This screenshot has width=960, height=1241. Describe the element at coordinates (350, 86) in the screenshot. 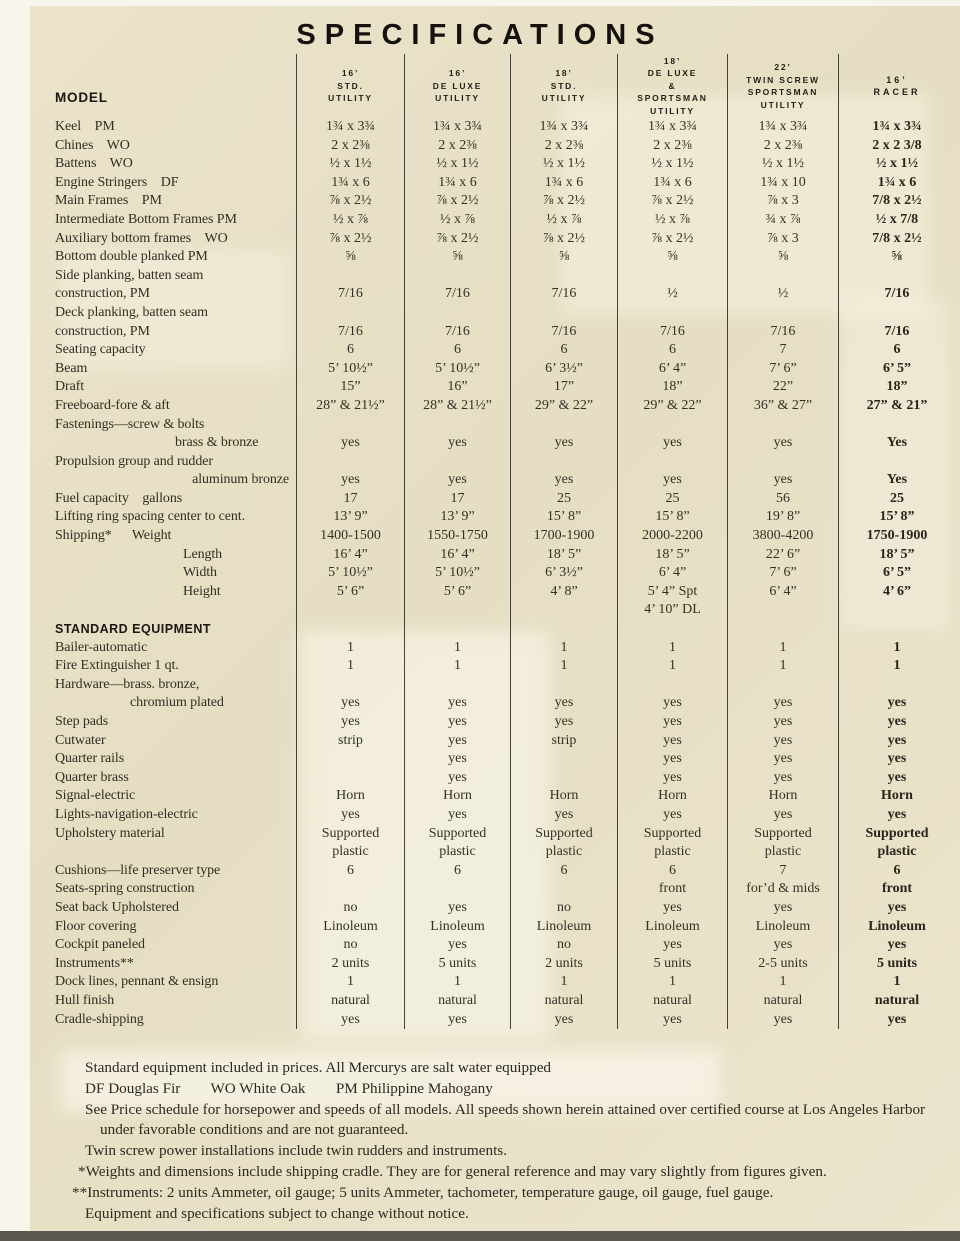

I see `column-header-16-std-utility: 16’ STD. UTILITY` at that location.